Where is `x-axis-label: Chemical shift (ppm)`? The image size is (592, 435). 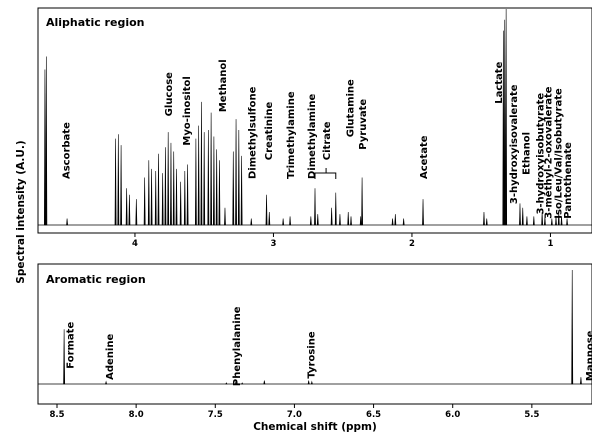 x-axis-label: Chemical shift (ppm) is located at coordinates (315, 427).